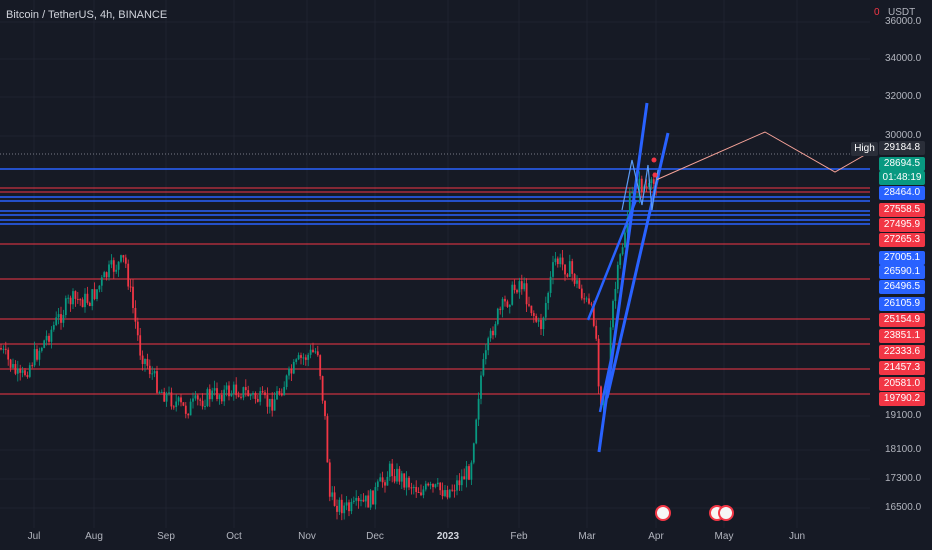 The image size is (932, 550). What do you see at coordinates (902, 164) in the screenshot?
I see `price-label: 28694.5` at bounding box center [902, 164].